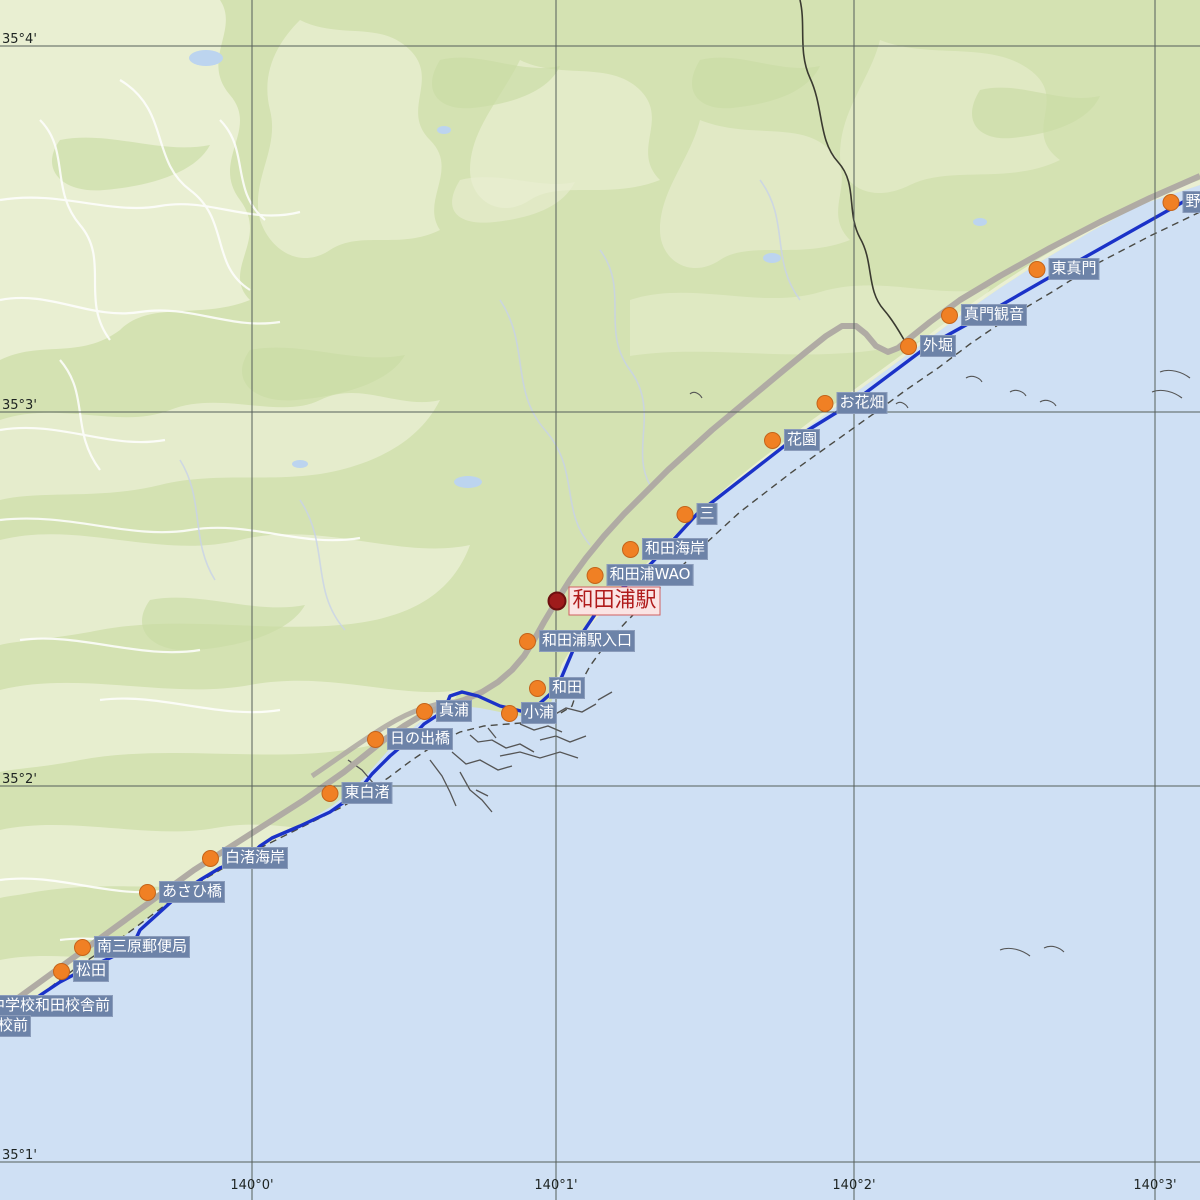 This screenshot has height=1200, width=1200. I want to click on bus-stop-label: 南三原郵便局, so click(142, 947).